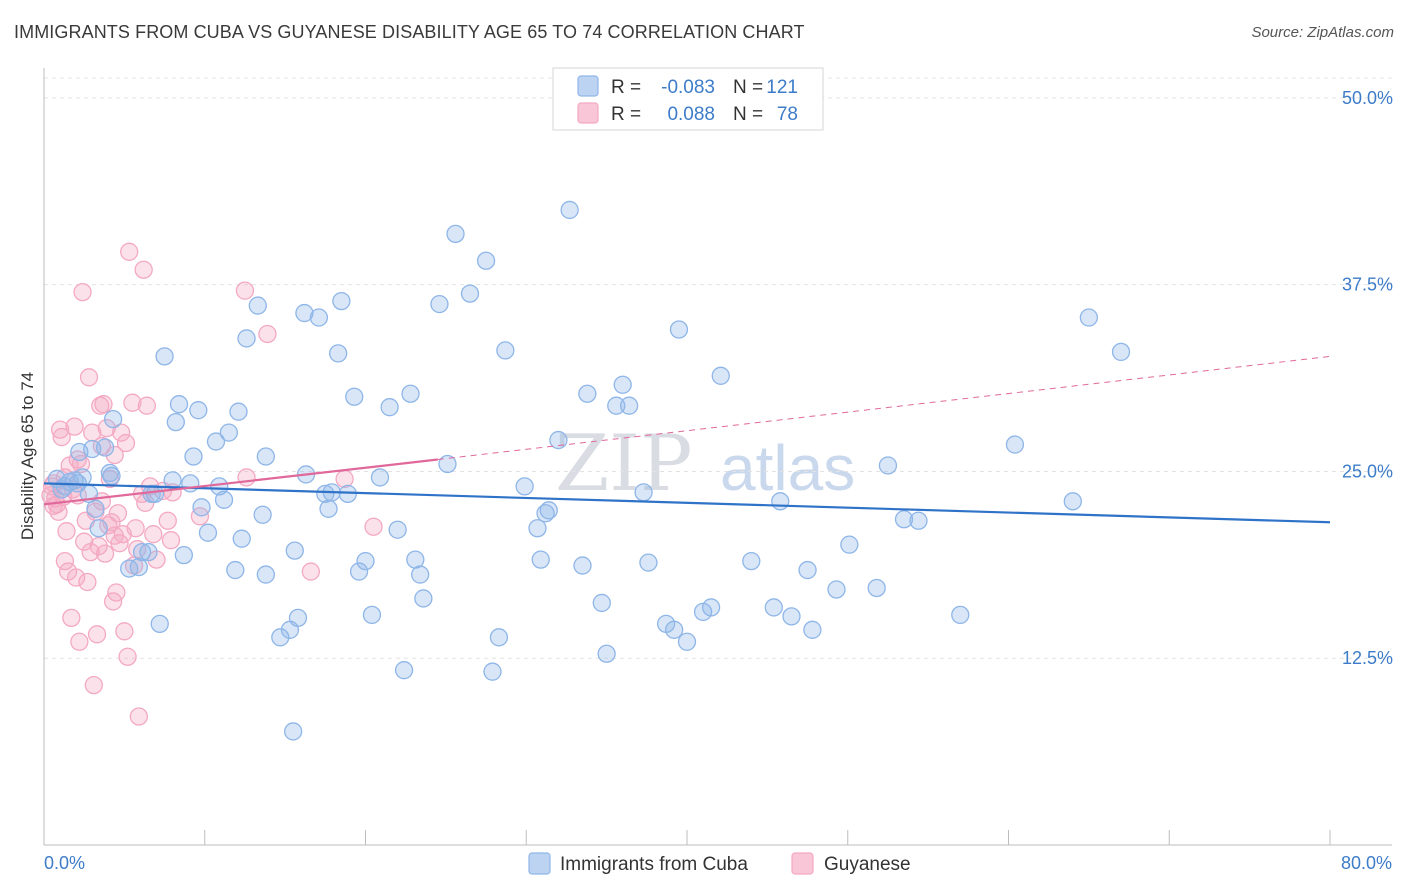  Describe the element at coordinates (691, 114) in the screenshot. I see `legend-r-value-guyanese: 0.088` at that location.